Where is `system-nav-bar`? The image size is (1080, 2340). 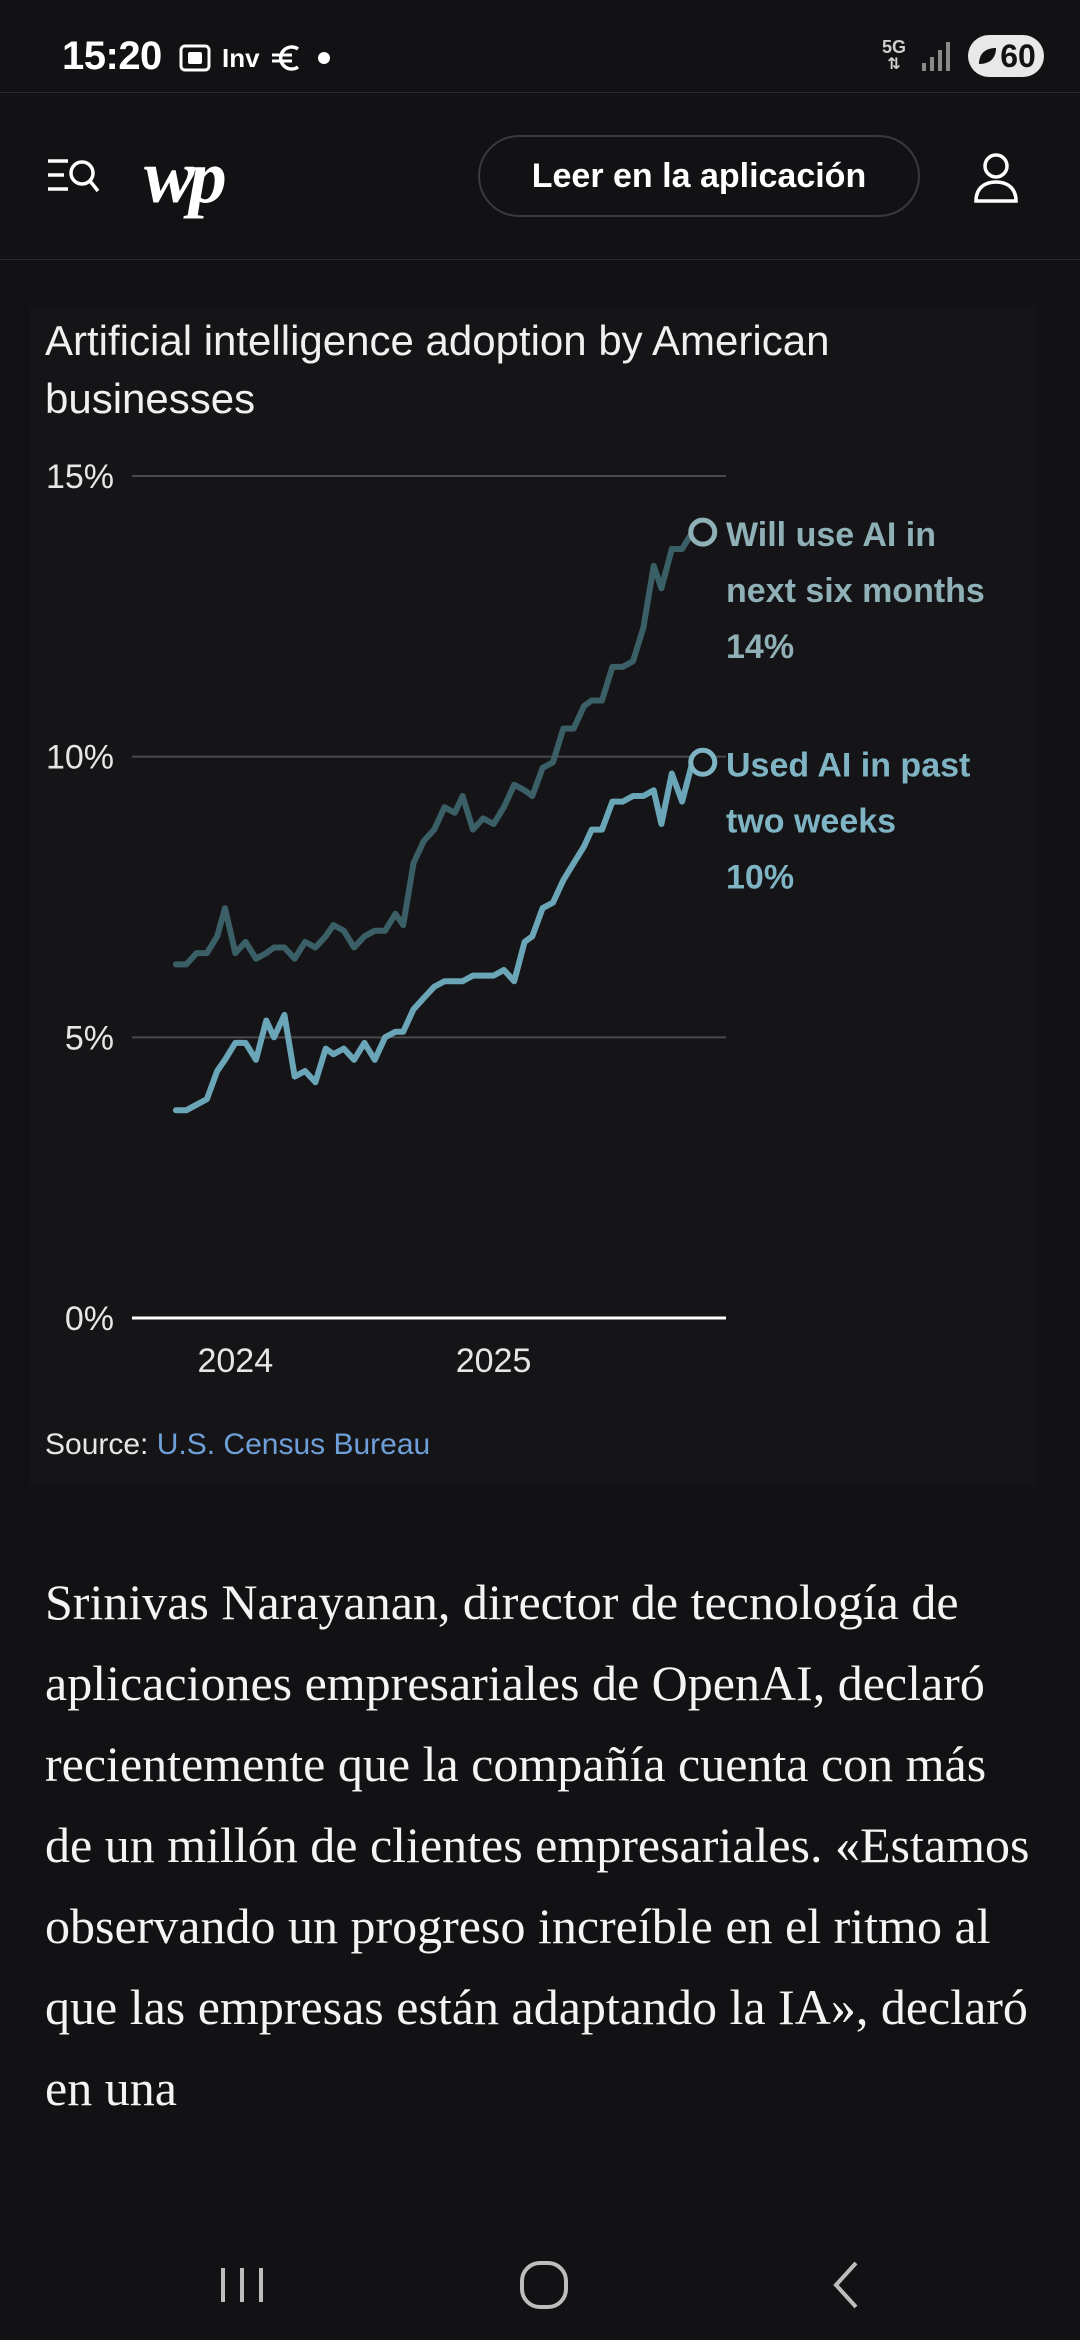
system-nav-bar is located at coordinates (540, 2280).